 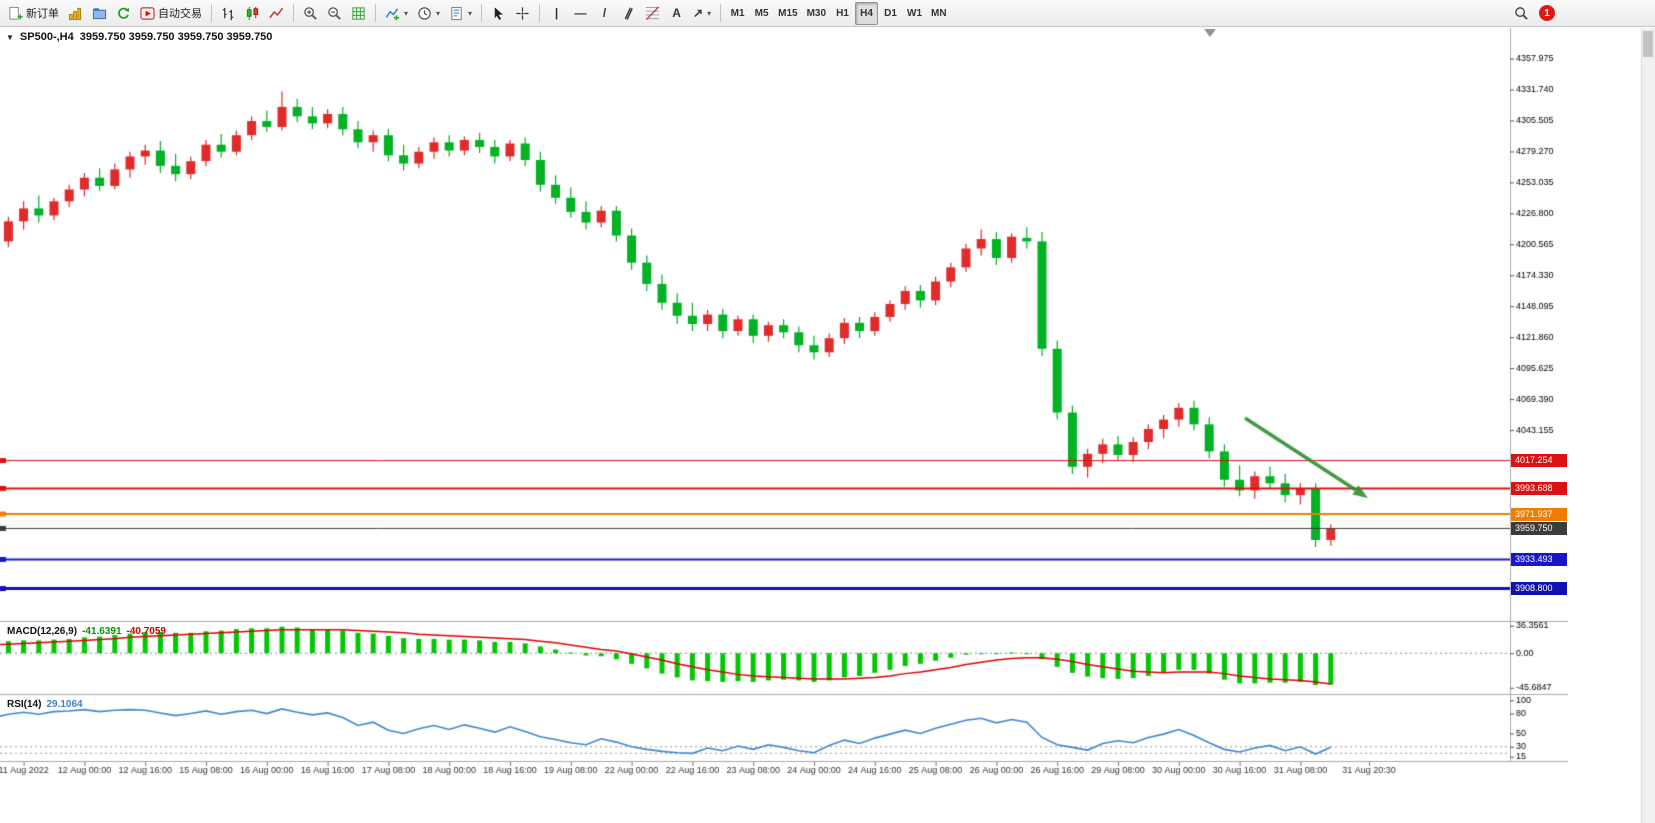 What do you see at coordinates (914, 13) in the screenshot?
I see `timeframe-w1-button: W1` at bounding box center [914, 13].